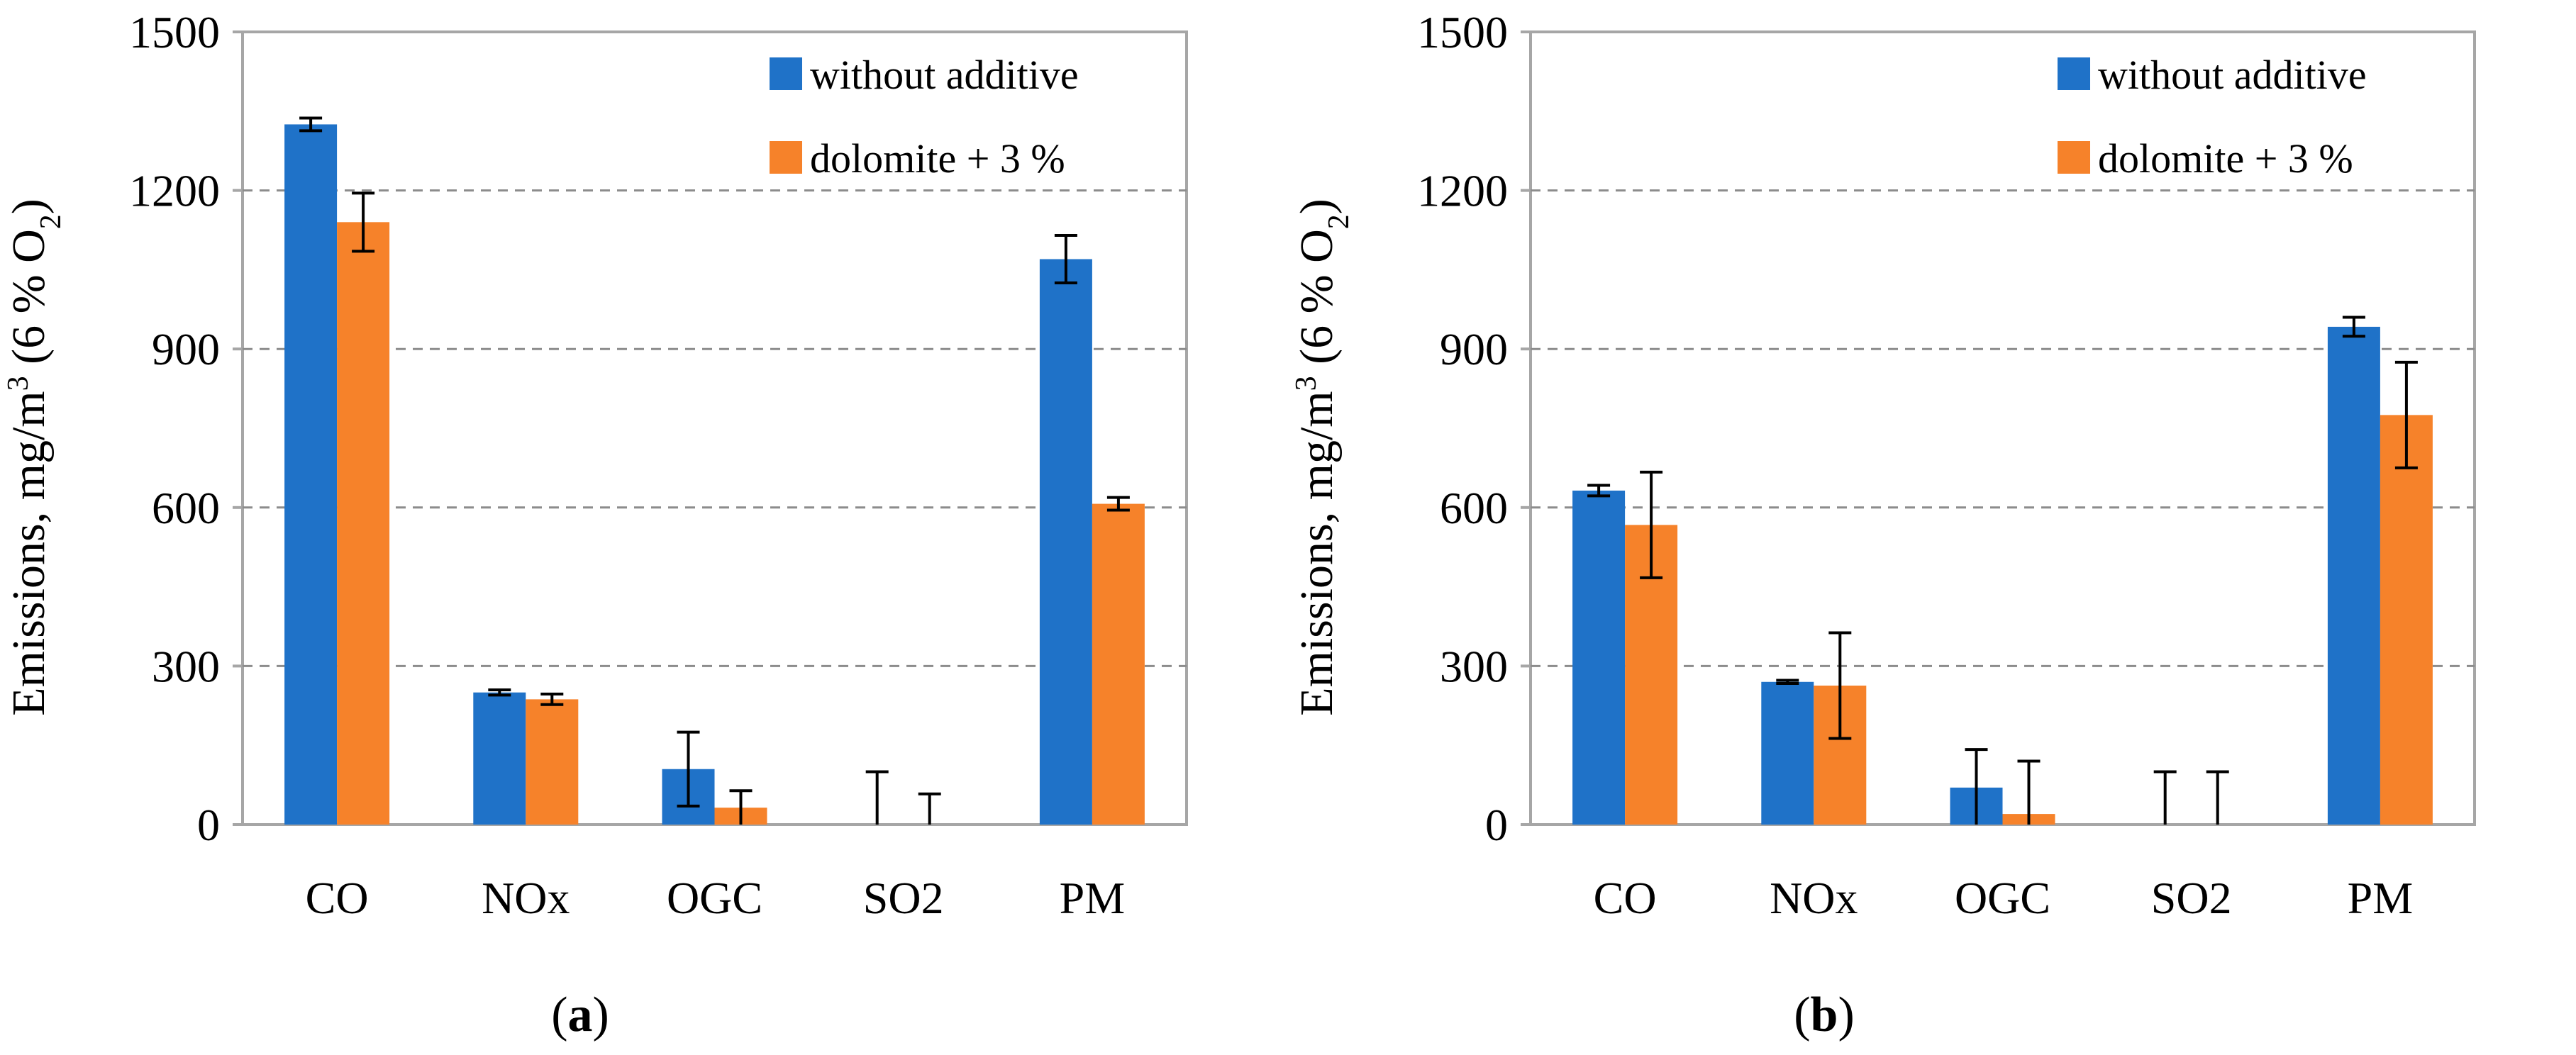  What do you see at coordinates (1824, 1015) in the screenshot?
I see `panel-label-b: (b)` at bounding box center [1824, 1015].